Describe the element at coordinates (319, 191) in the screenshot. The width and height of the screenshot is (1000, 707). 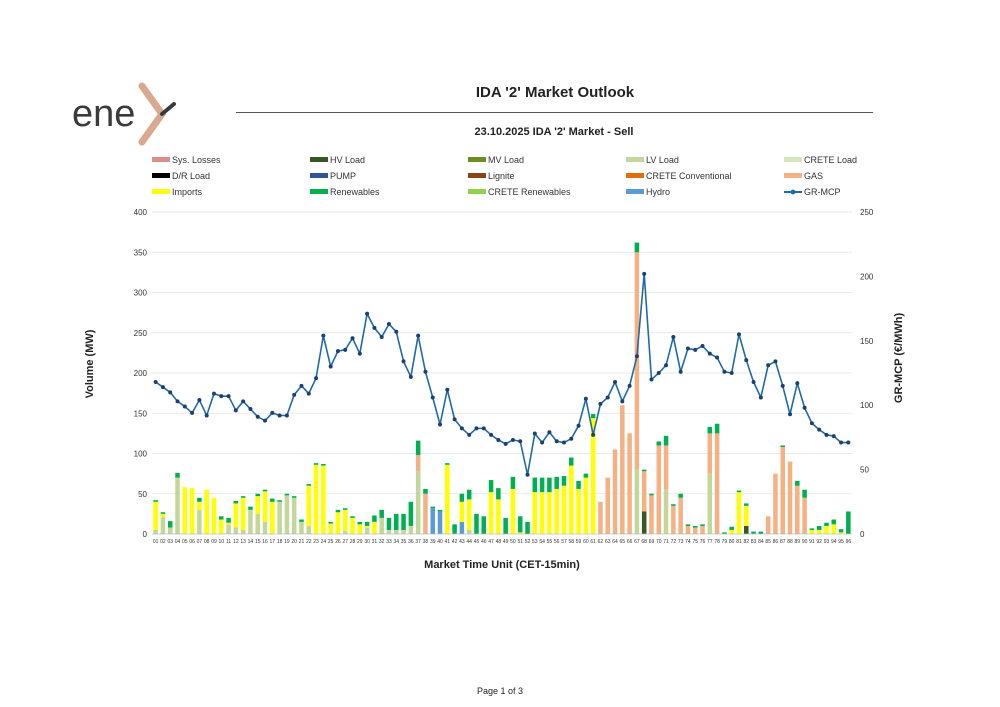
I see `legend-swatch-renewables` at that location.